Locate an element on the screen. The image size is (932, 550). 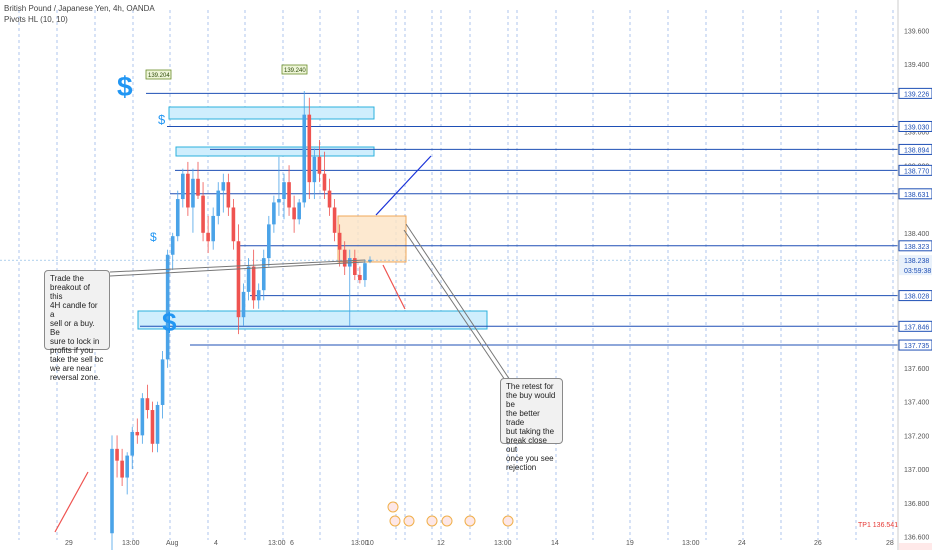
level-tag-label: 138.631 is located at coordinates (916, 195).